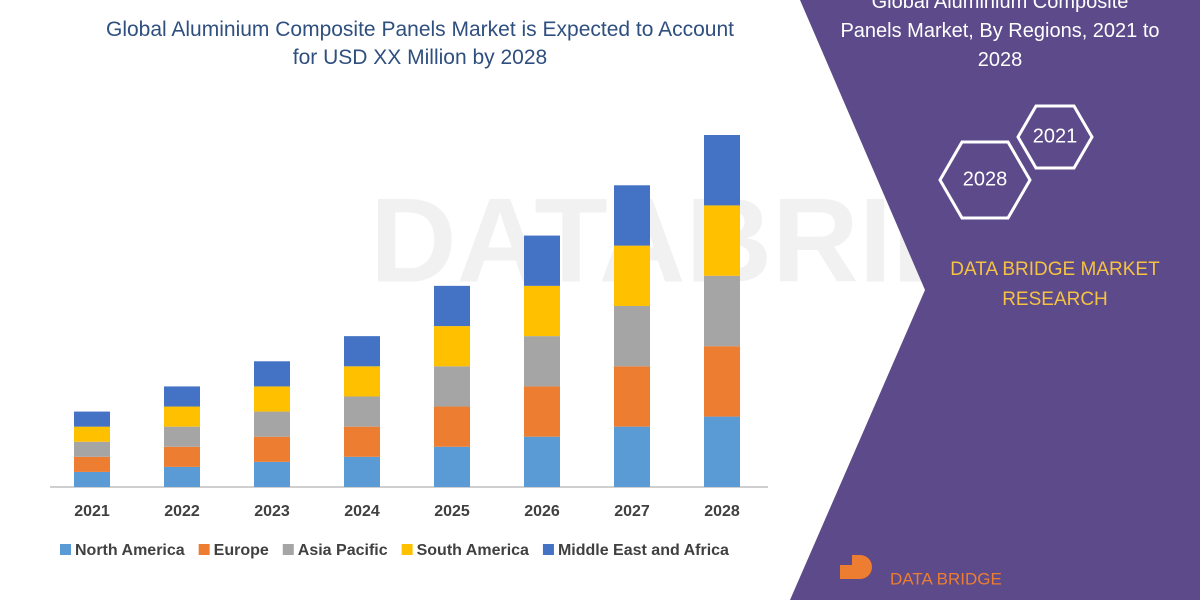 The height and width of the screenshot is (600, 1200). What do you see at coordinates (542, 511) in the screenshot?
I see `x-tick-label: 2026` at bounding box center [542, 511].